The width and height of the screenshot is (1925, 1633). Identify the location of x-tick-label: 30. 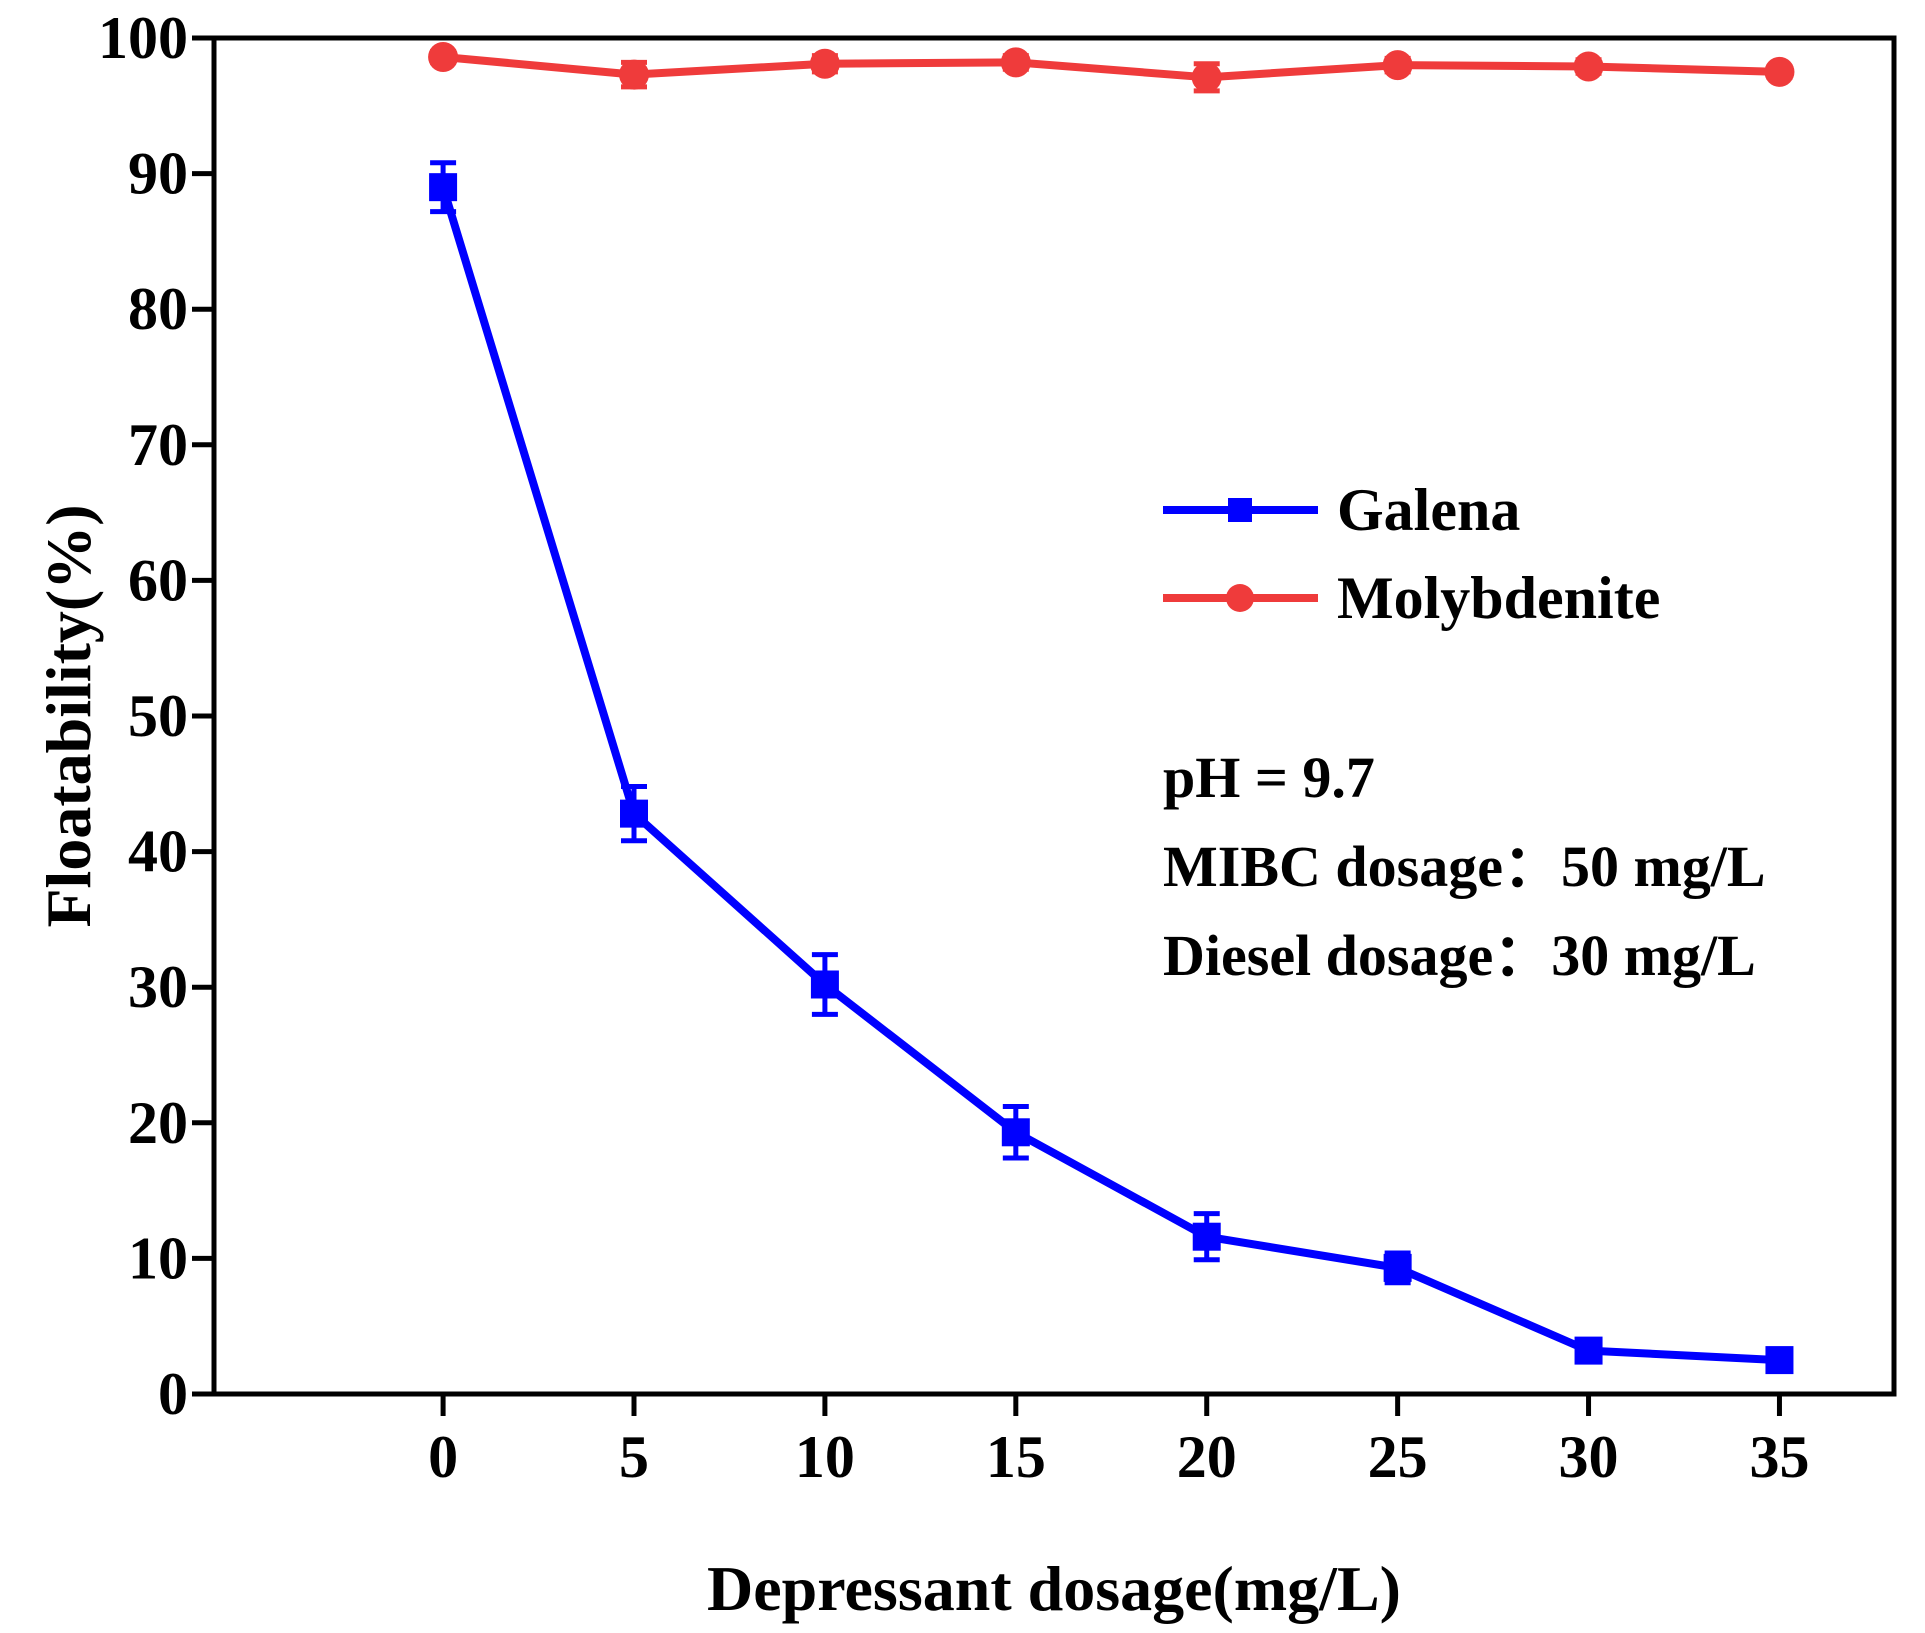
(1589, 1457).